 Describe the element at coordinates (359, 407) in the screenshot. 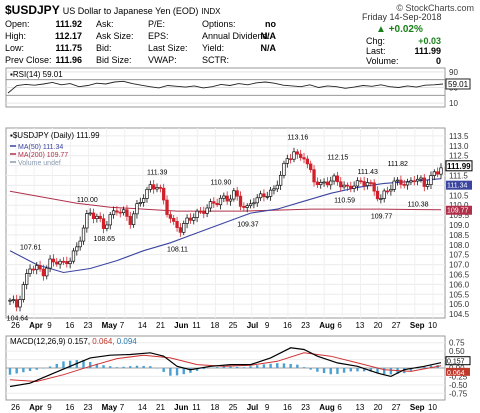

I see `macd-x-tick-label: 13` at that location.